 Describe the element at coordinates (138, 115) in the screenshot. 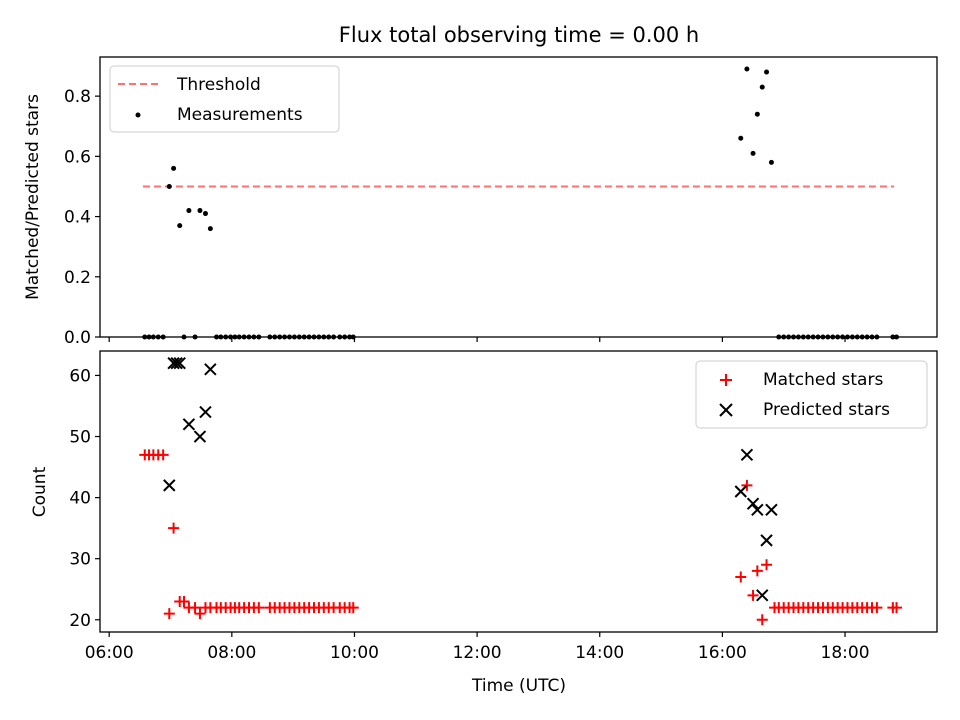

I see `measurement-legend-swatch` at that location.